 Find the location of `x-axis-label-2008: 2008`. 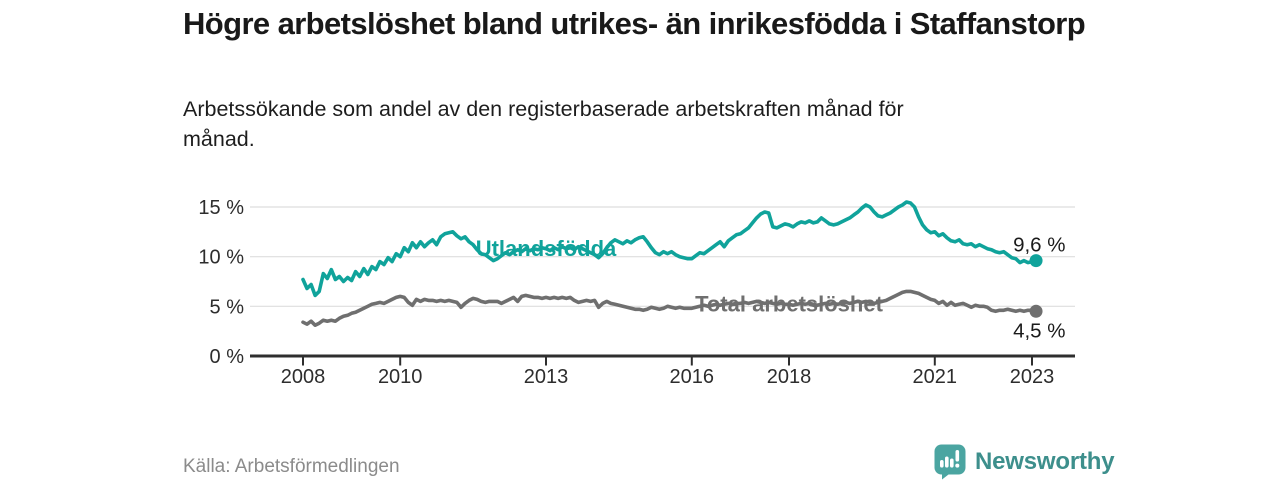

x-axis-label-2008: 2008 is located at coordinates (303, 377).